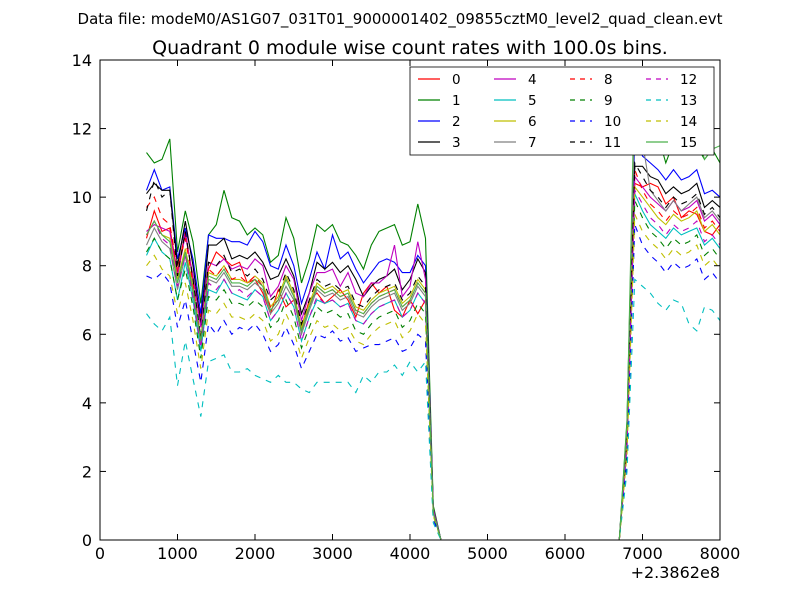  Describe the element at coordinates (456, 122) in the screenshot. I see `legend-label-2: 2` at that location.